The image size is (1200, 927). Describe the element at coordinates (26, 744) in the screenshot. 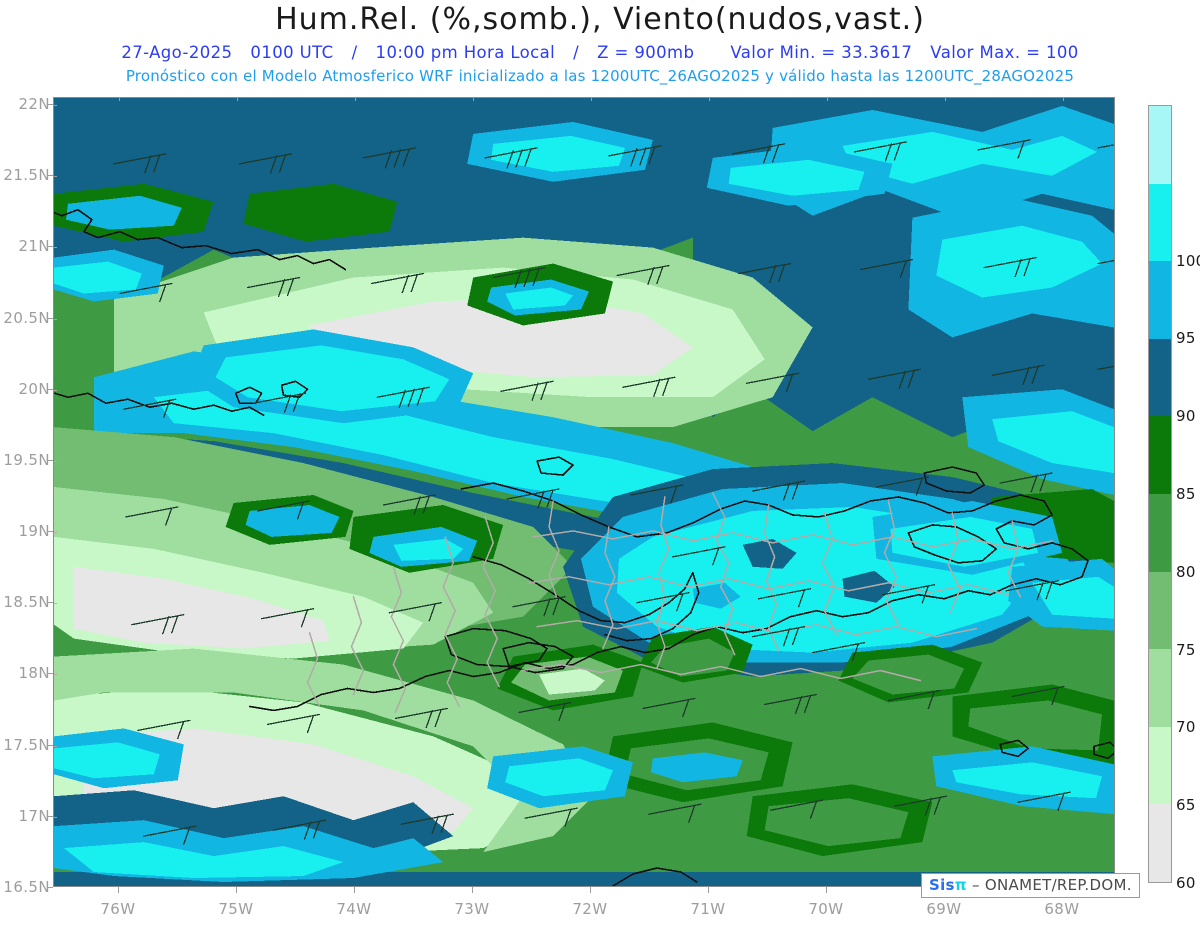

I see `y-axis-label: 17.5N` at that location.